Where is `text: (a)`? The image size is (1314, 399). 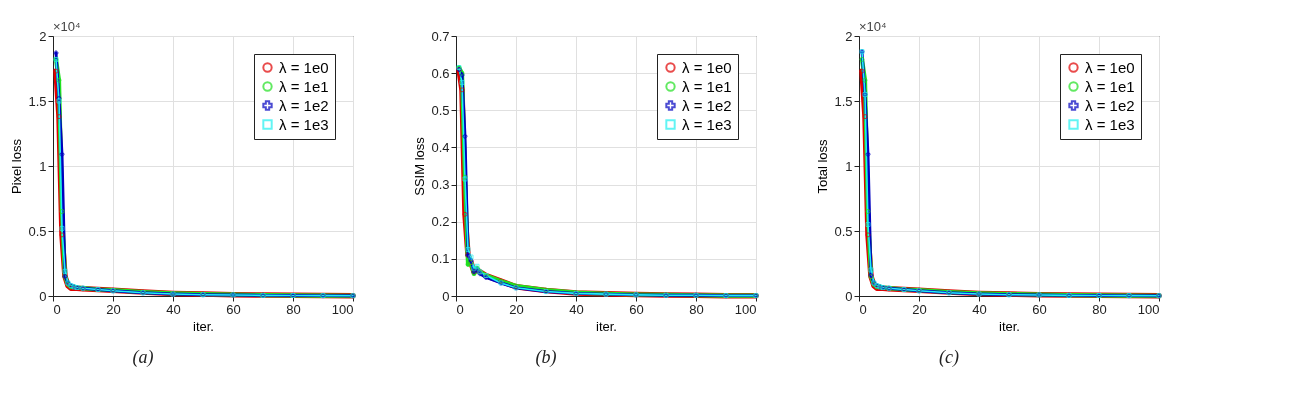 text: (a) is located at coordinates (143, 357).